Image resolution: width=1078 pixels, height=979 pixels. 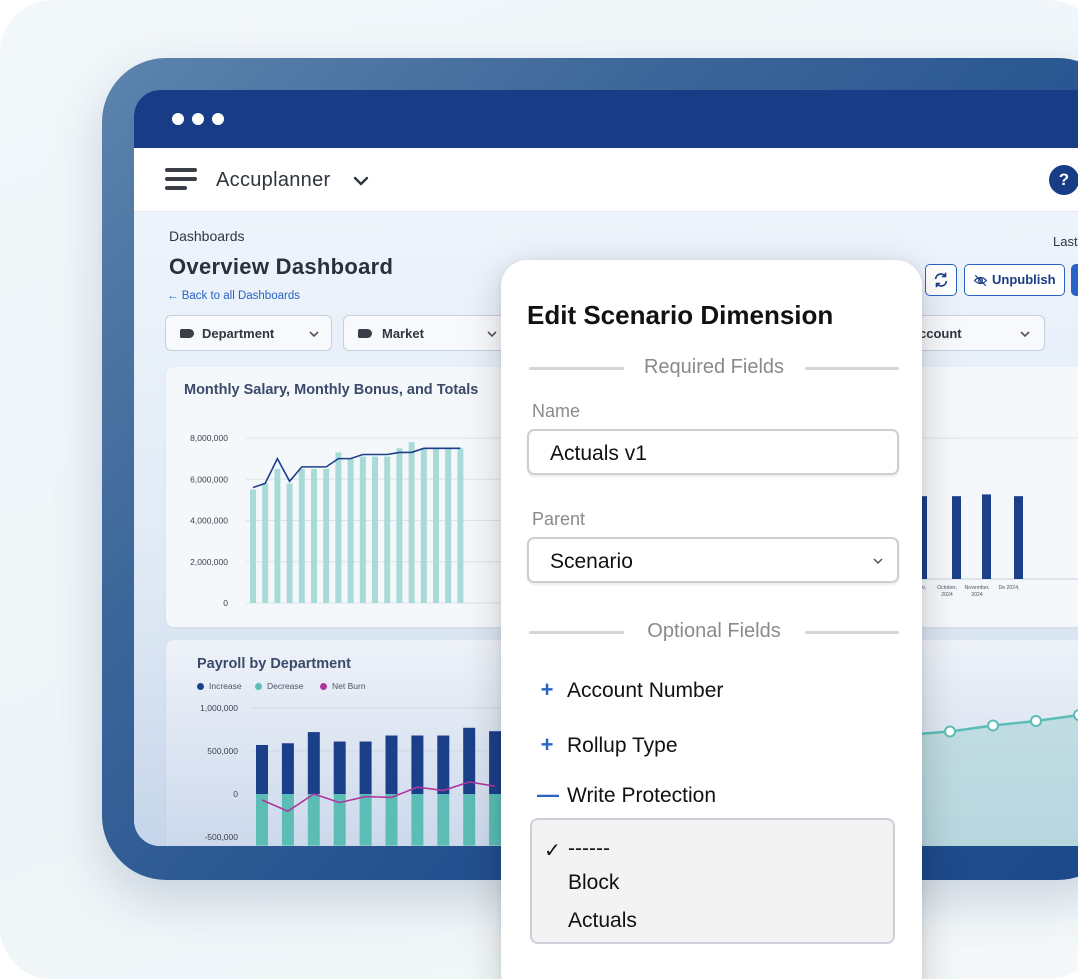 I want to click on checkmark-icon: ✓, so click(x=552, y=851).